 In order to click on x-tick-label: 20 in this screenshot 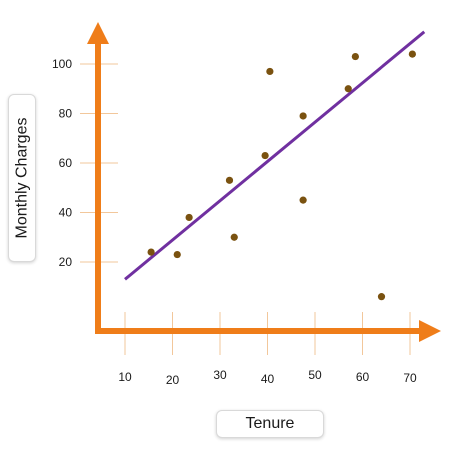, I will do `click(173, 380)`.